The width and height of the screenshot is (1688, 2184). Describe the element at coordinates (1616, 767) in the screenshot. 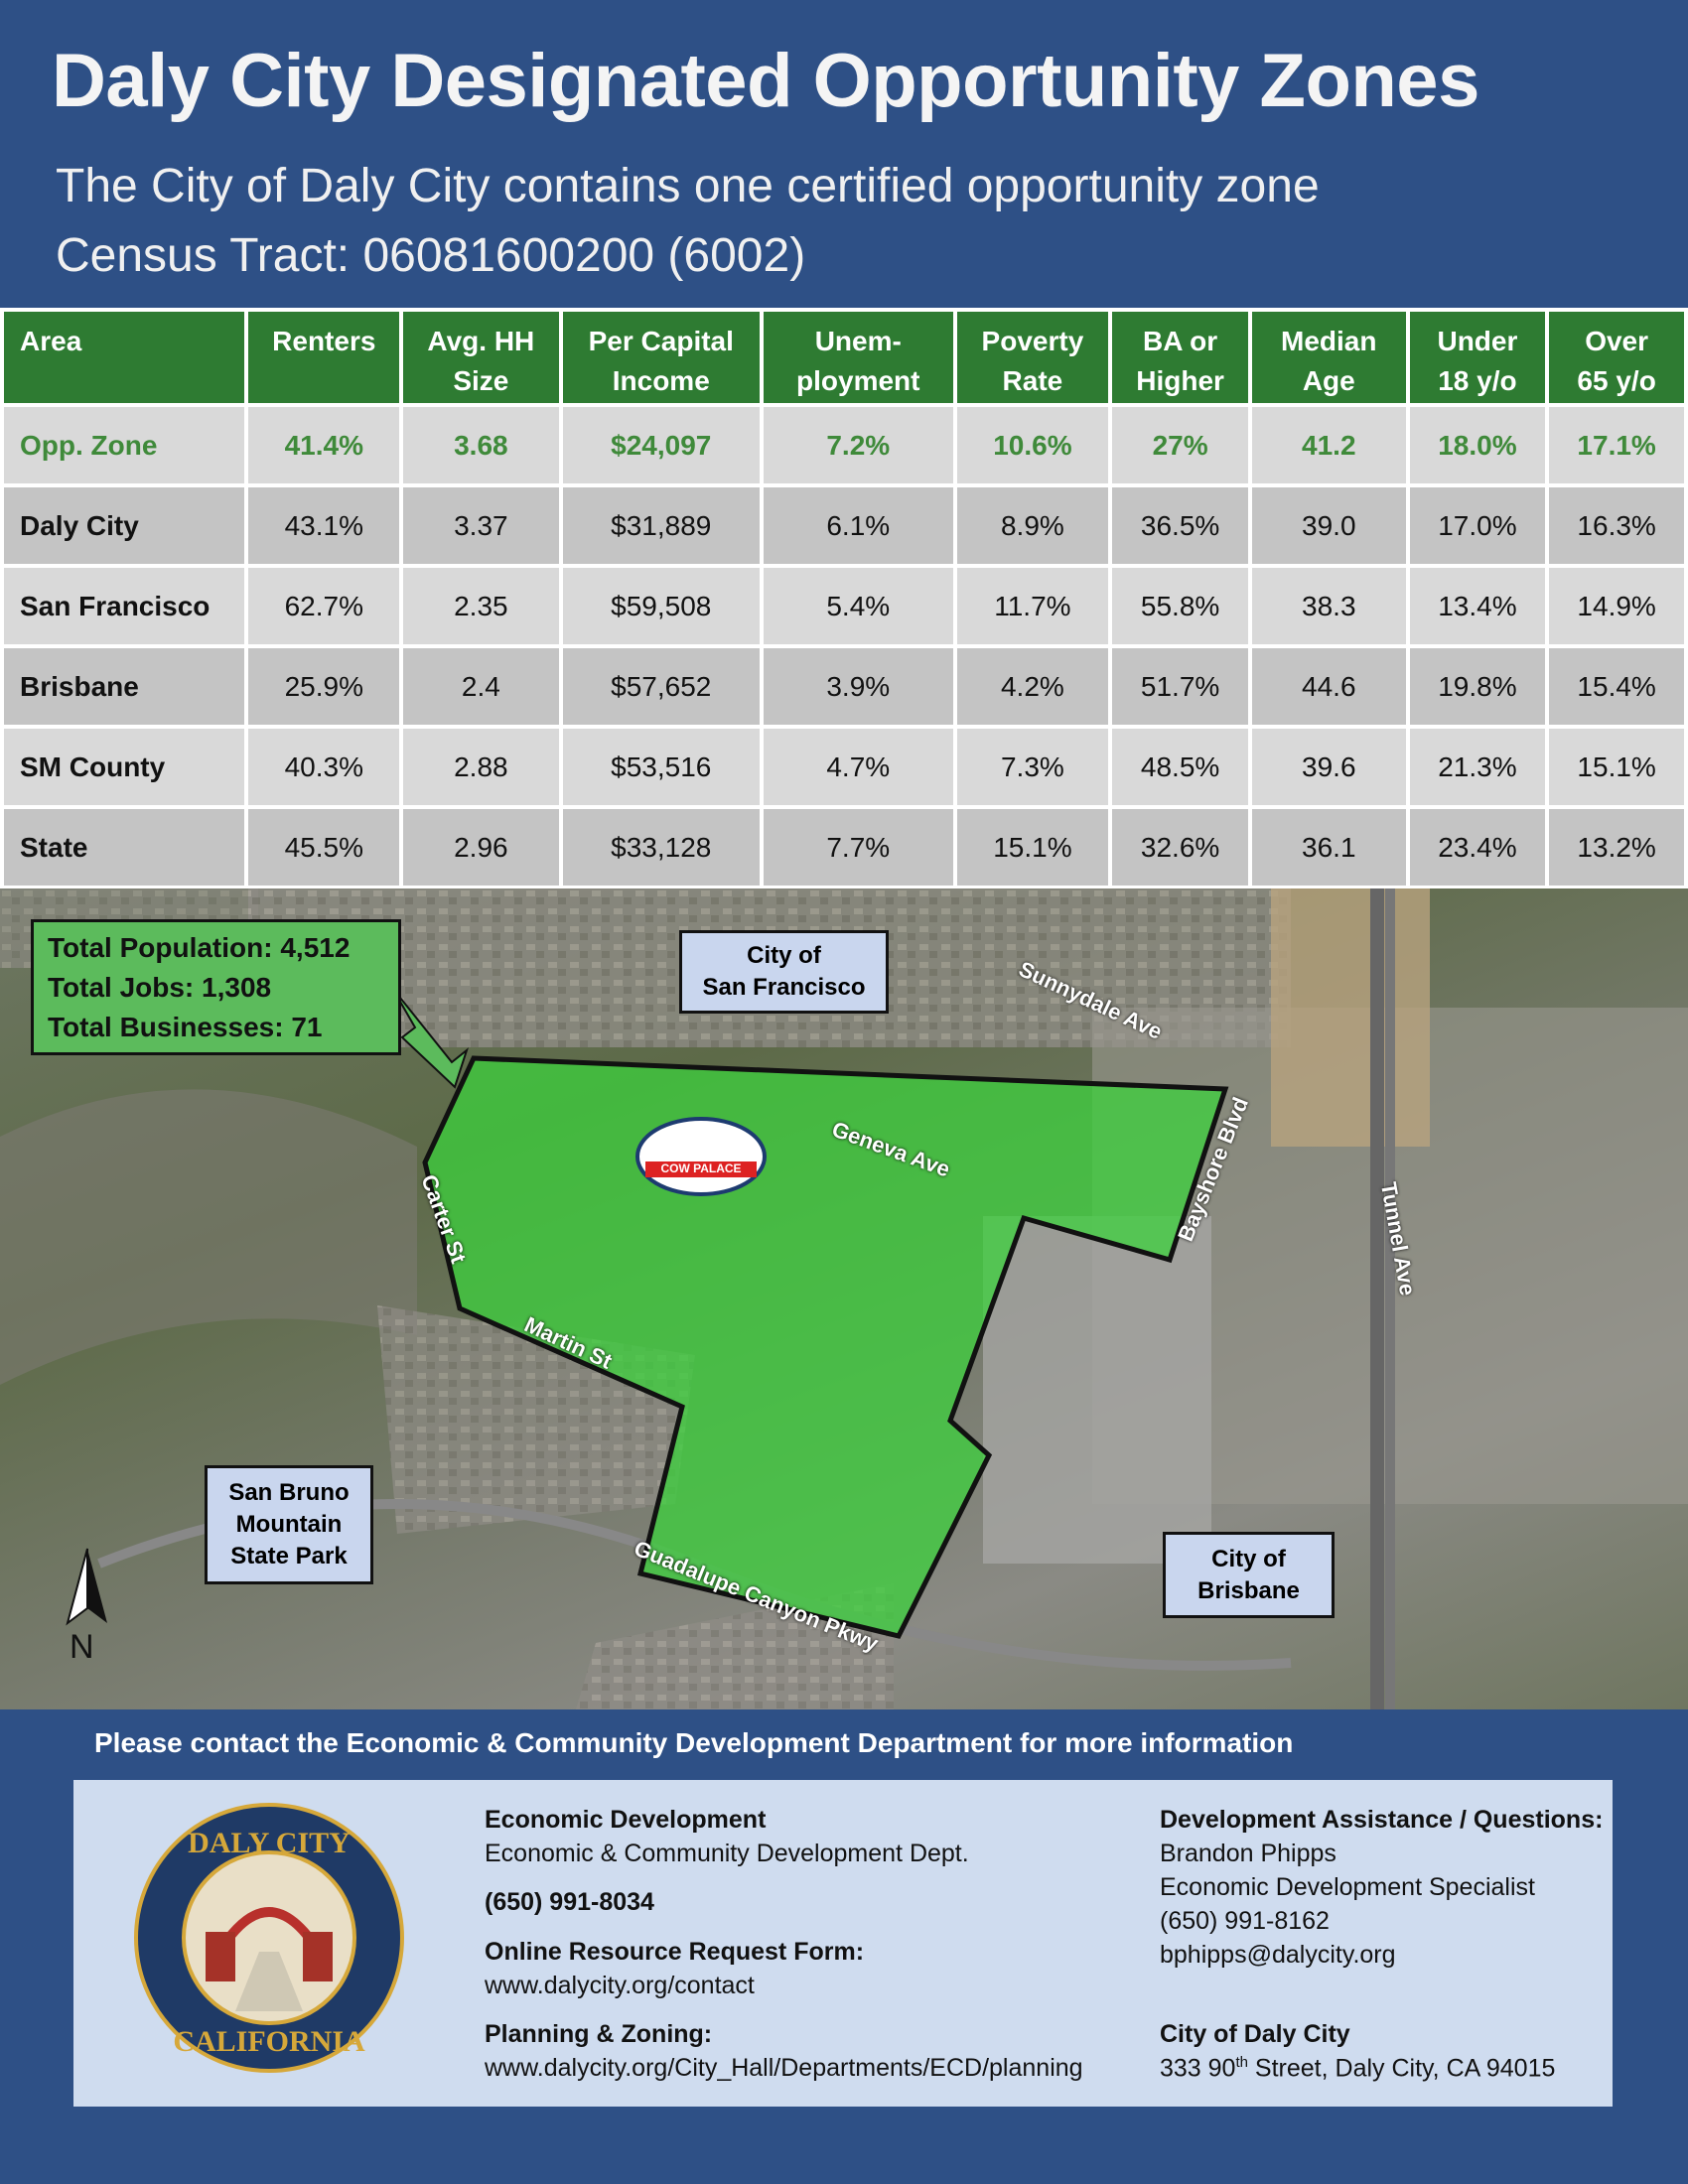

I see `table-cell: 15.1%` at that location.